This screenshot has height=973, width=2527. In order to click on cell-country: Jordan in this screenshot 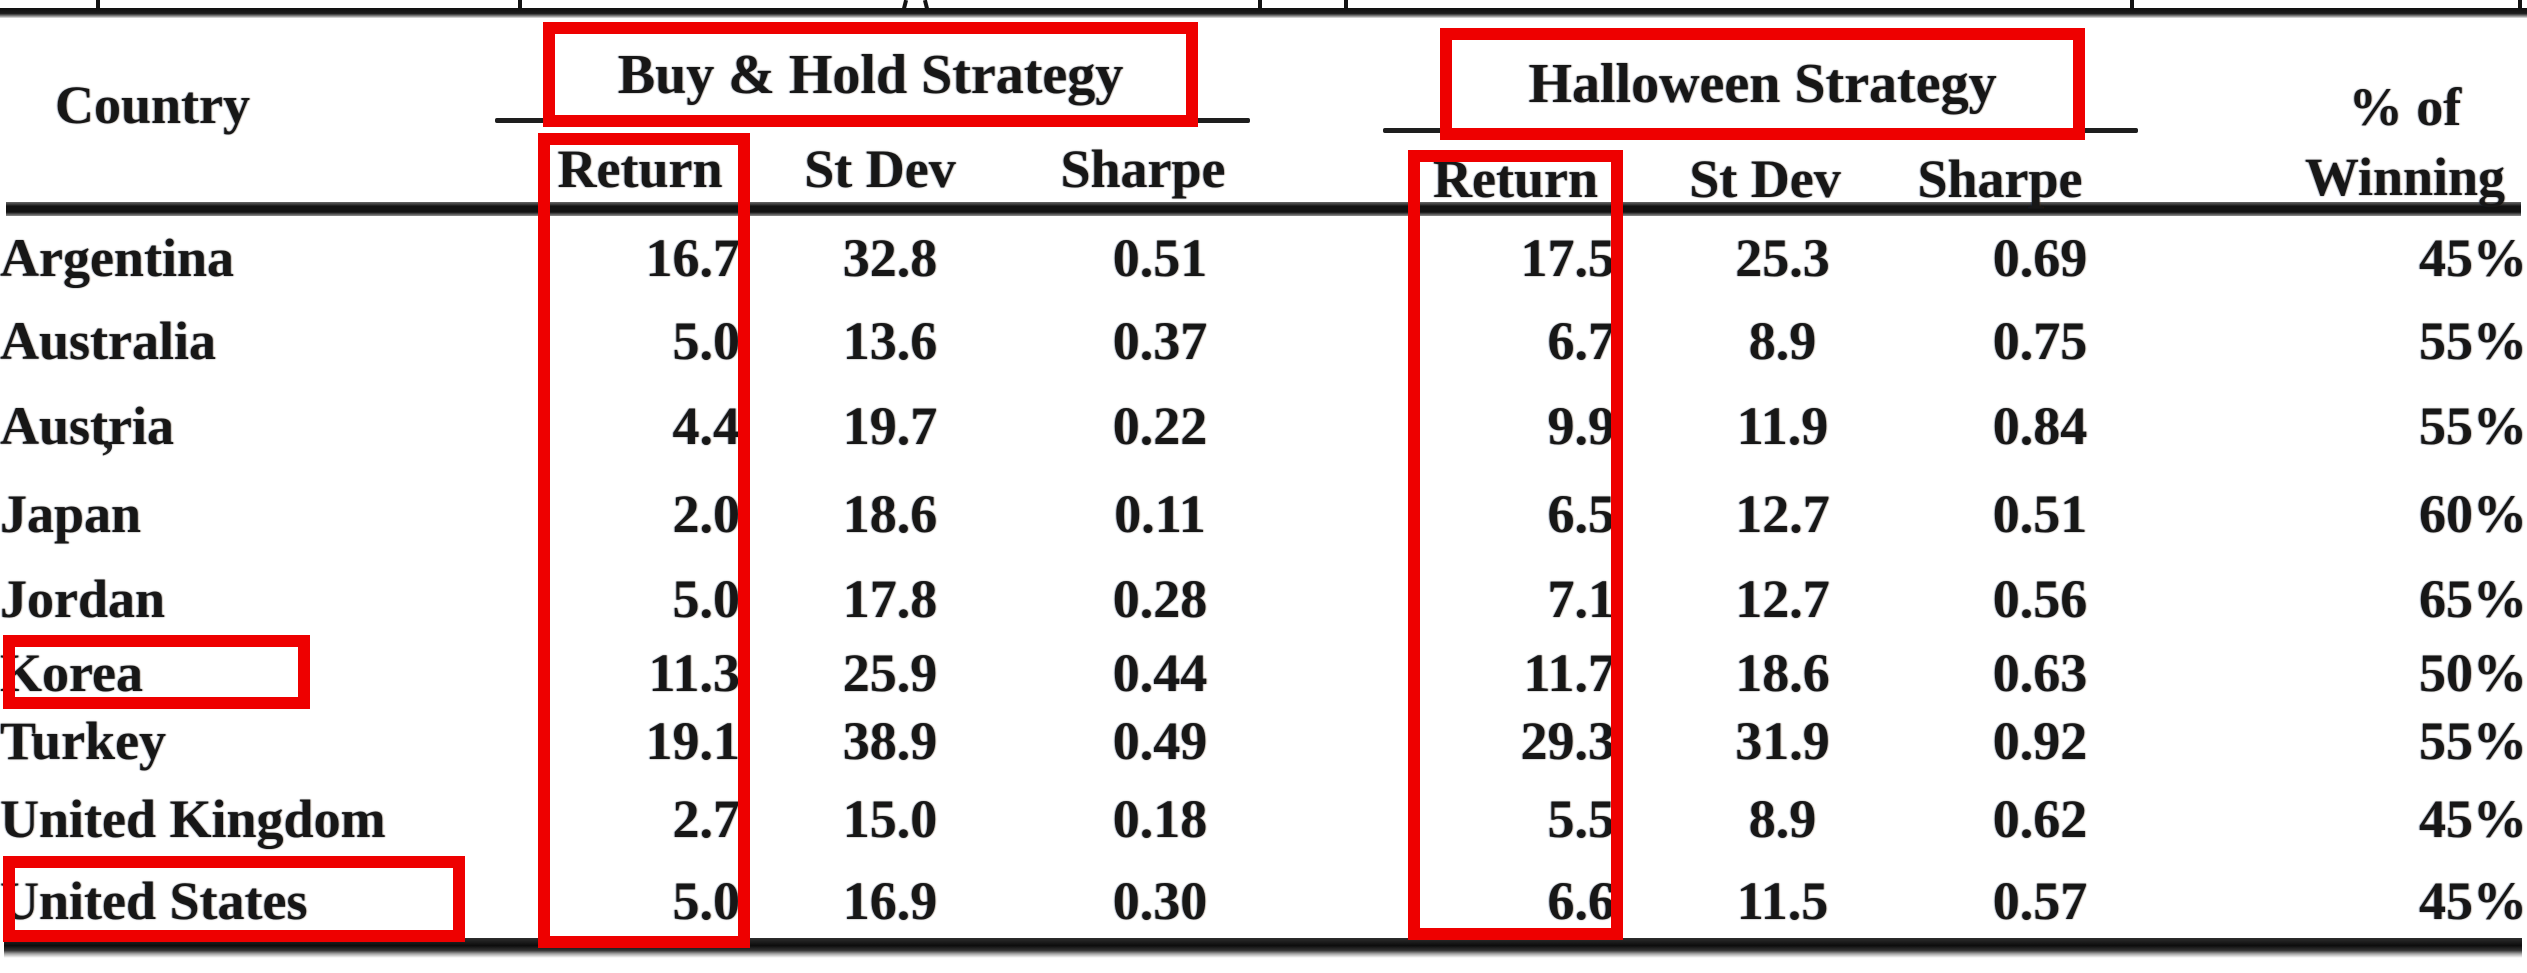, I will do `click(83, 599)`.